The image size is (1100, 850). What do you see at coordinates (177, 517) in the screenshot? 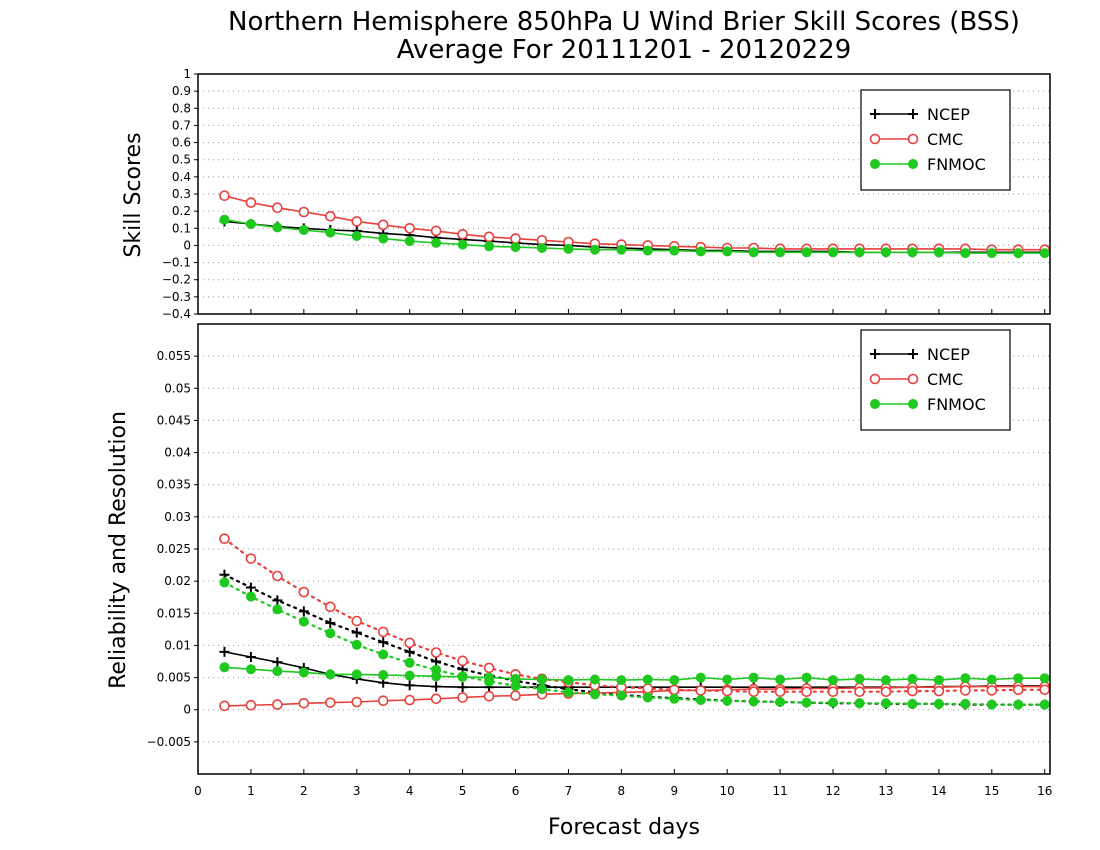
I see `y-tick-label: 0.03` at bounding box center [177, 517].